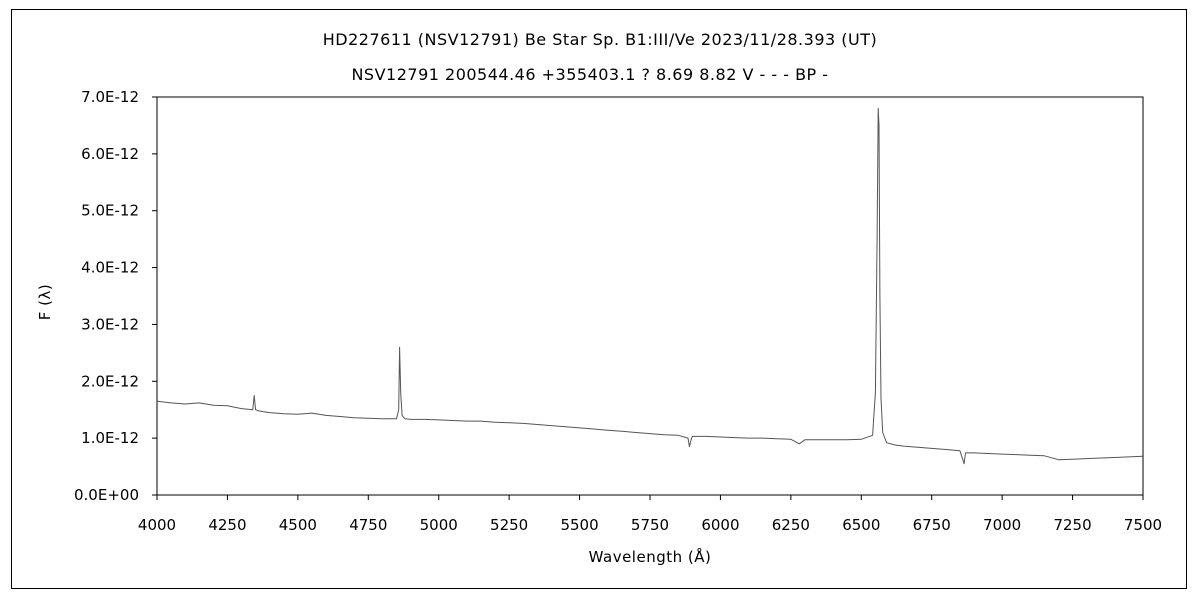  Describe the element at coordinates (509, 525) in the screenshot. I see `x-tick-label: 5250` at that location.